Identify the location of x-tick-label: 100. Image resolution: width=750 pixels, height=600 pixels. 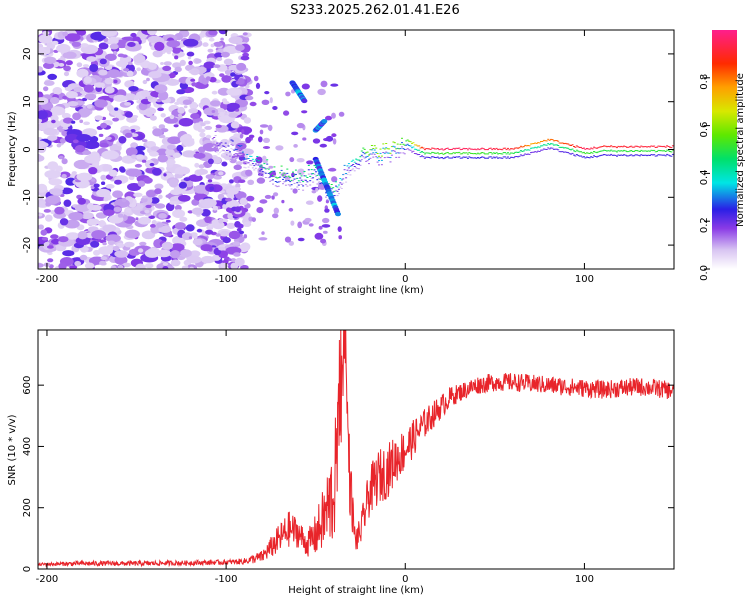
(584, 279).